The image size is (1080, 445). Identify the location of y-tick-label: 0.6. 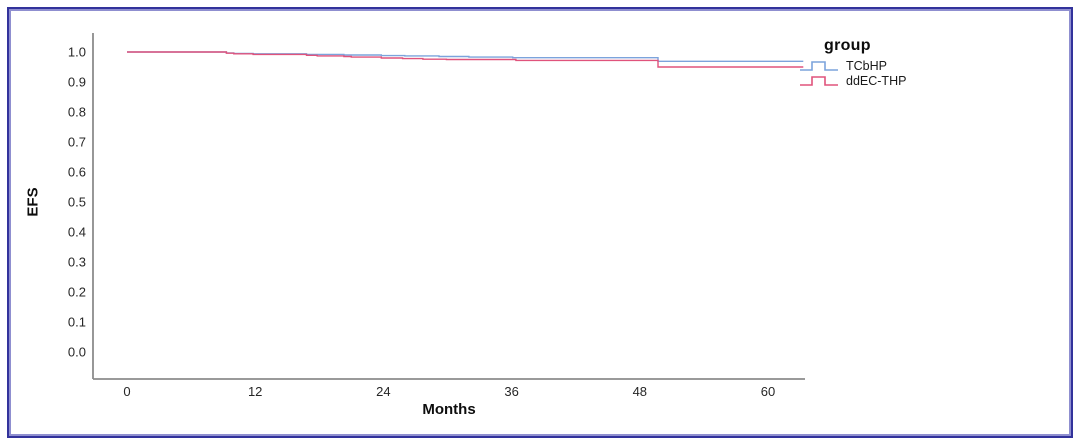
(77, 172).